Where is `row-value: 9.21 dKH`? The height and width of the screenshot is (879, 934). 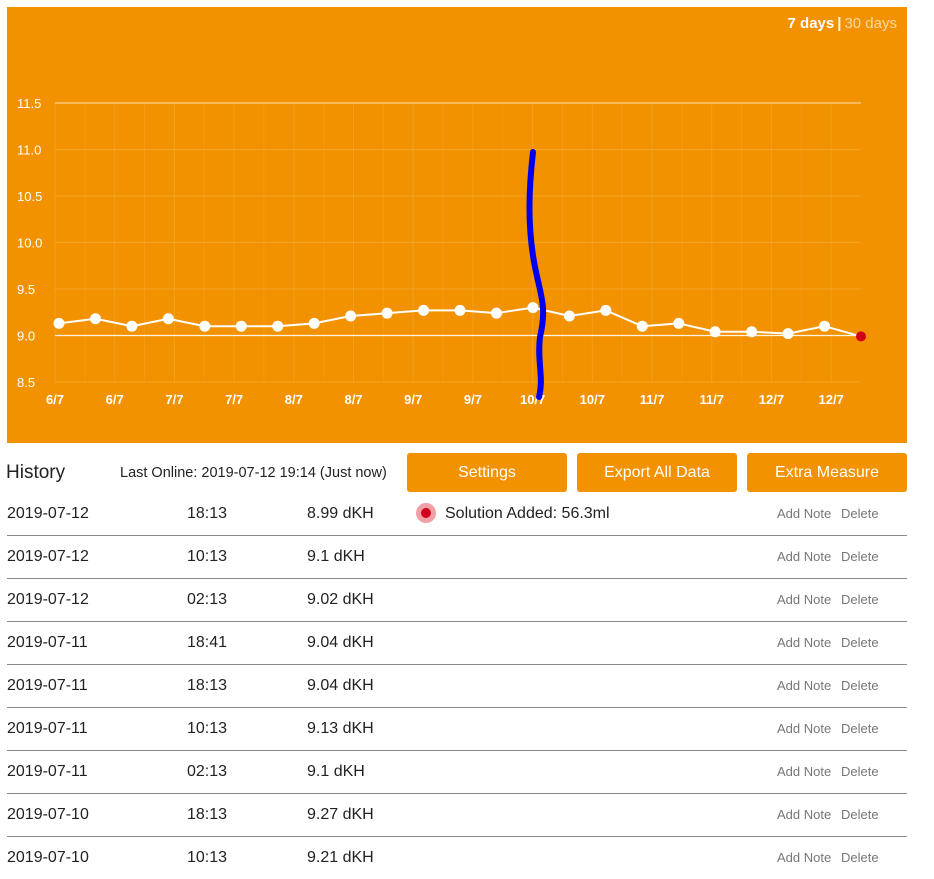 row-value: 9.21 dKH is located at coordinates (340, 857).